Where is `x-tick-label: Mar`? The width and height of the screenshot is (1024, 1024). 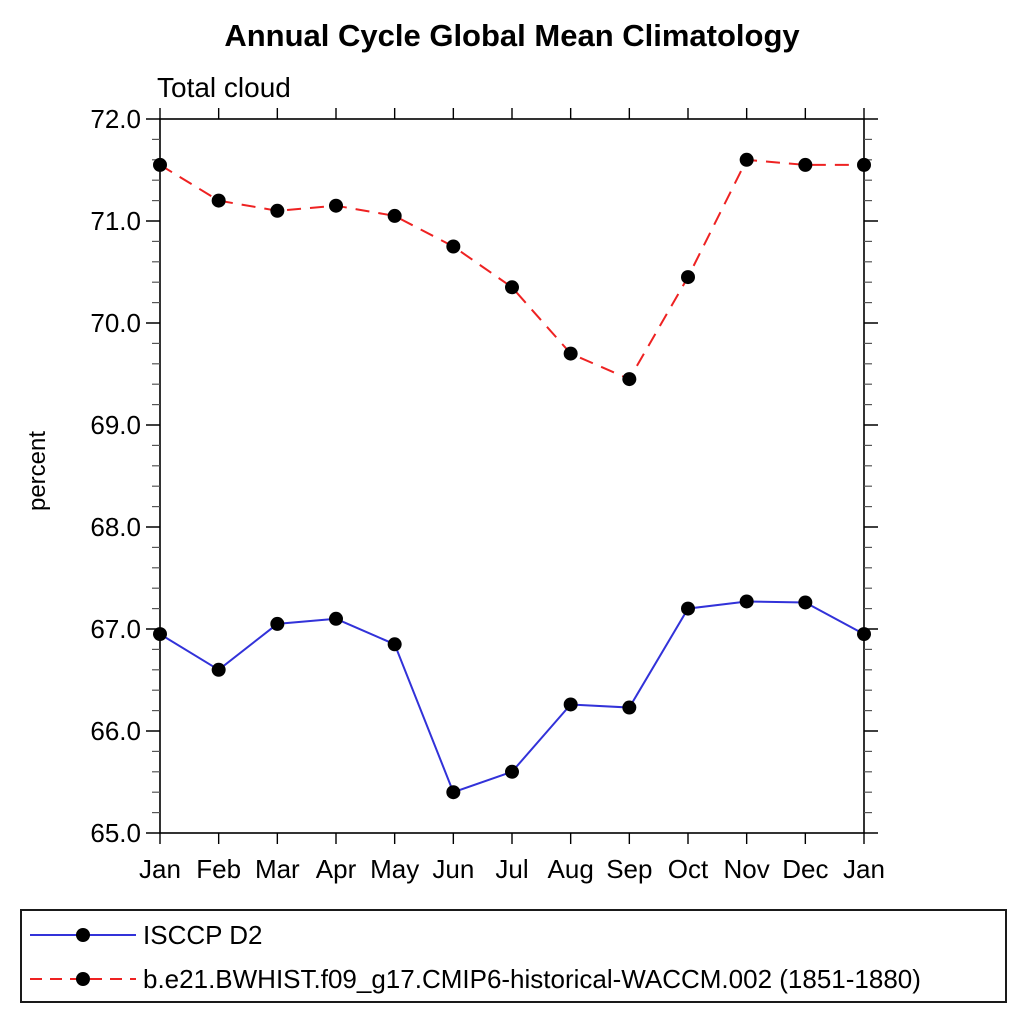 x-tick-label: Mar is located at coordinates (277, 869).